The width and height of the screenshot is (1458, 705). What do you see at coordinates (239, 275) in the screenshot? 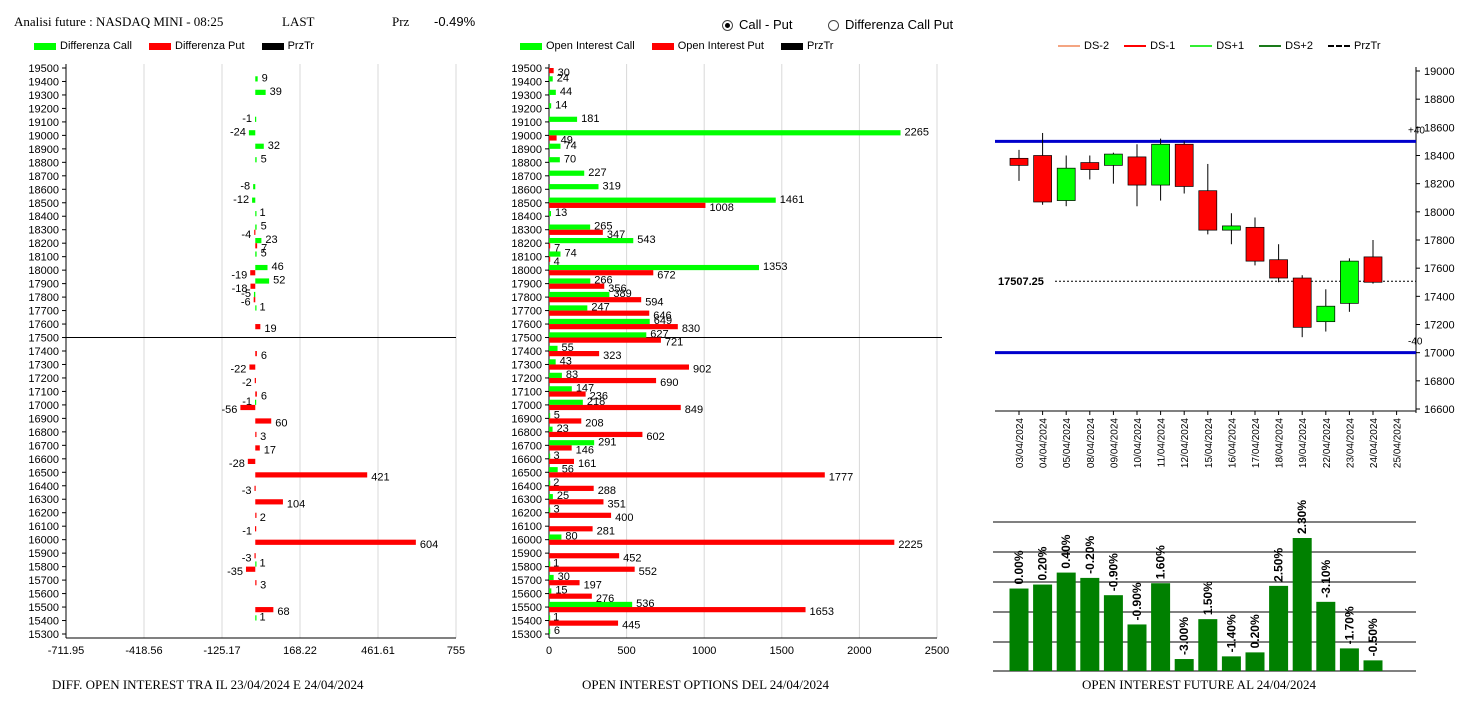
I see `bar-value-label: -19` at bounding box center [239, 275].